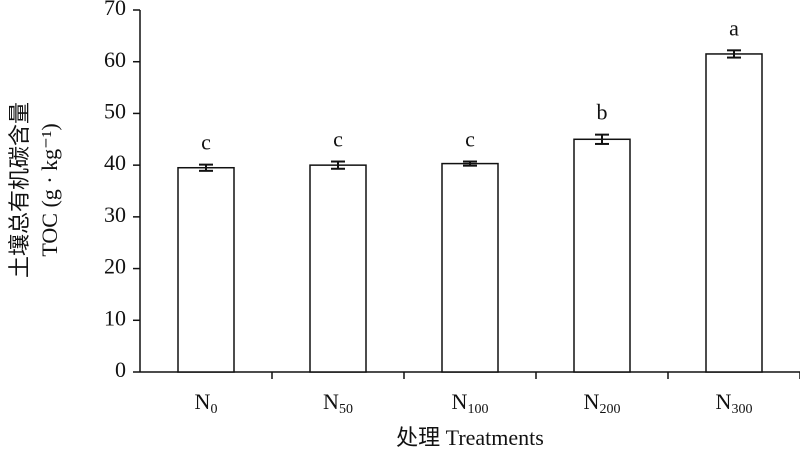  What do you see at coordinates (49, 189) in the screenshot?
I see `y-axis-title-line: TOC (g · kg⁻¹)` at bounding box center [49, 189].